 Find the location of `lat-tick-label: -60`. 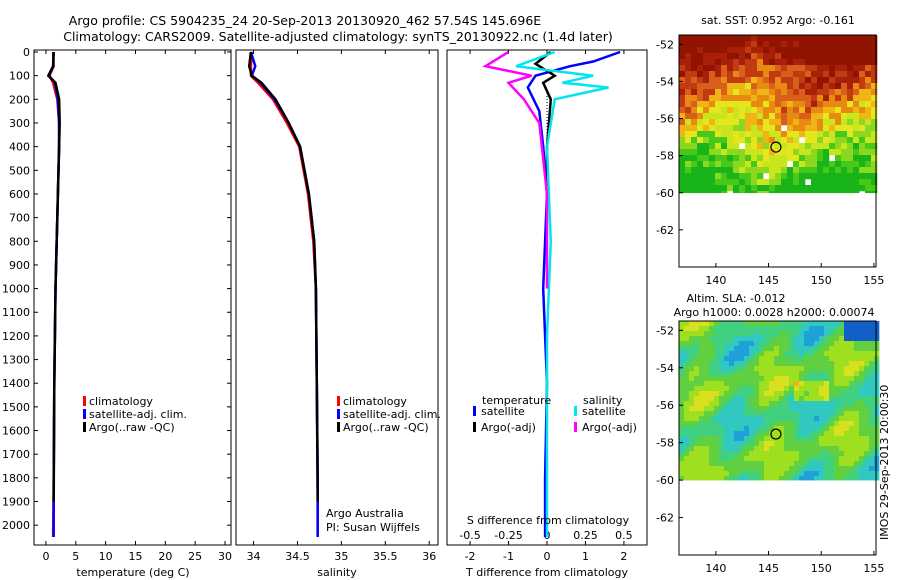

lat-tick-label: -60 is located at coordinates (665, 480).